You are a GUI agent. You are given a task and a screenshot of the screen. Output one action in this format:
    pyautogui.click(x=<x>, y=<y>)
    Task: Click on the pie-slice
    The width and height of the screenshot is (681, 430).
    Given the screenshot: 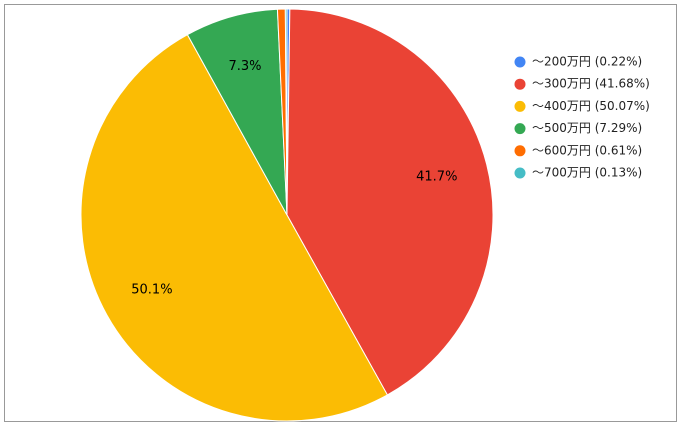 What is the action you would take?
    pyautogui.click(x=286, y=112)
    